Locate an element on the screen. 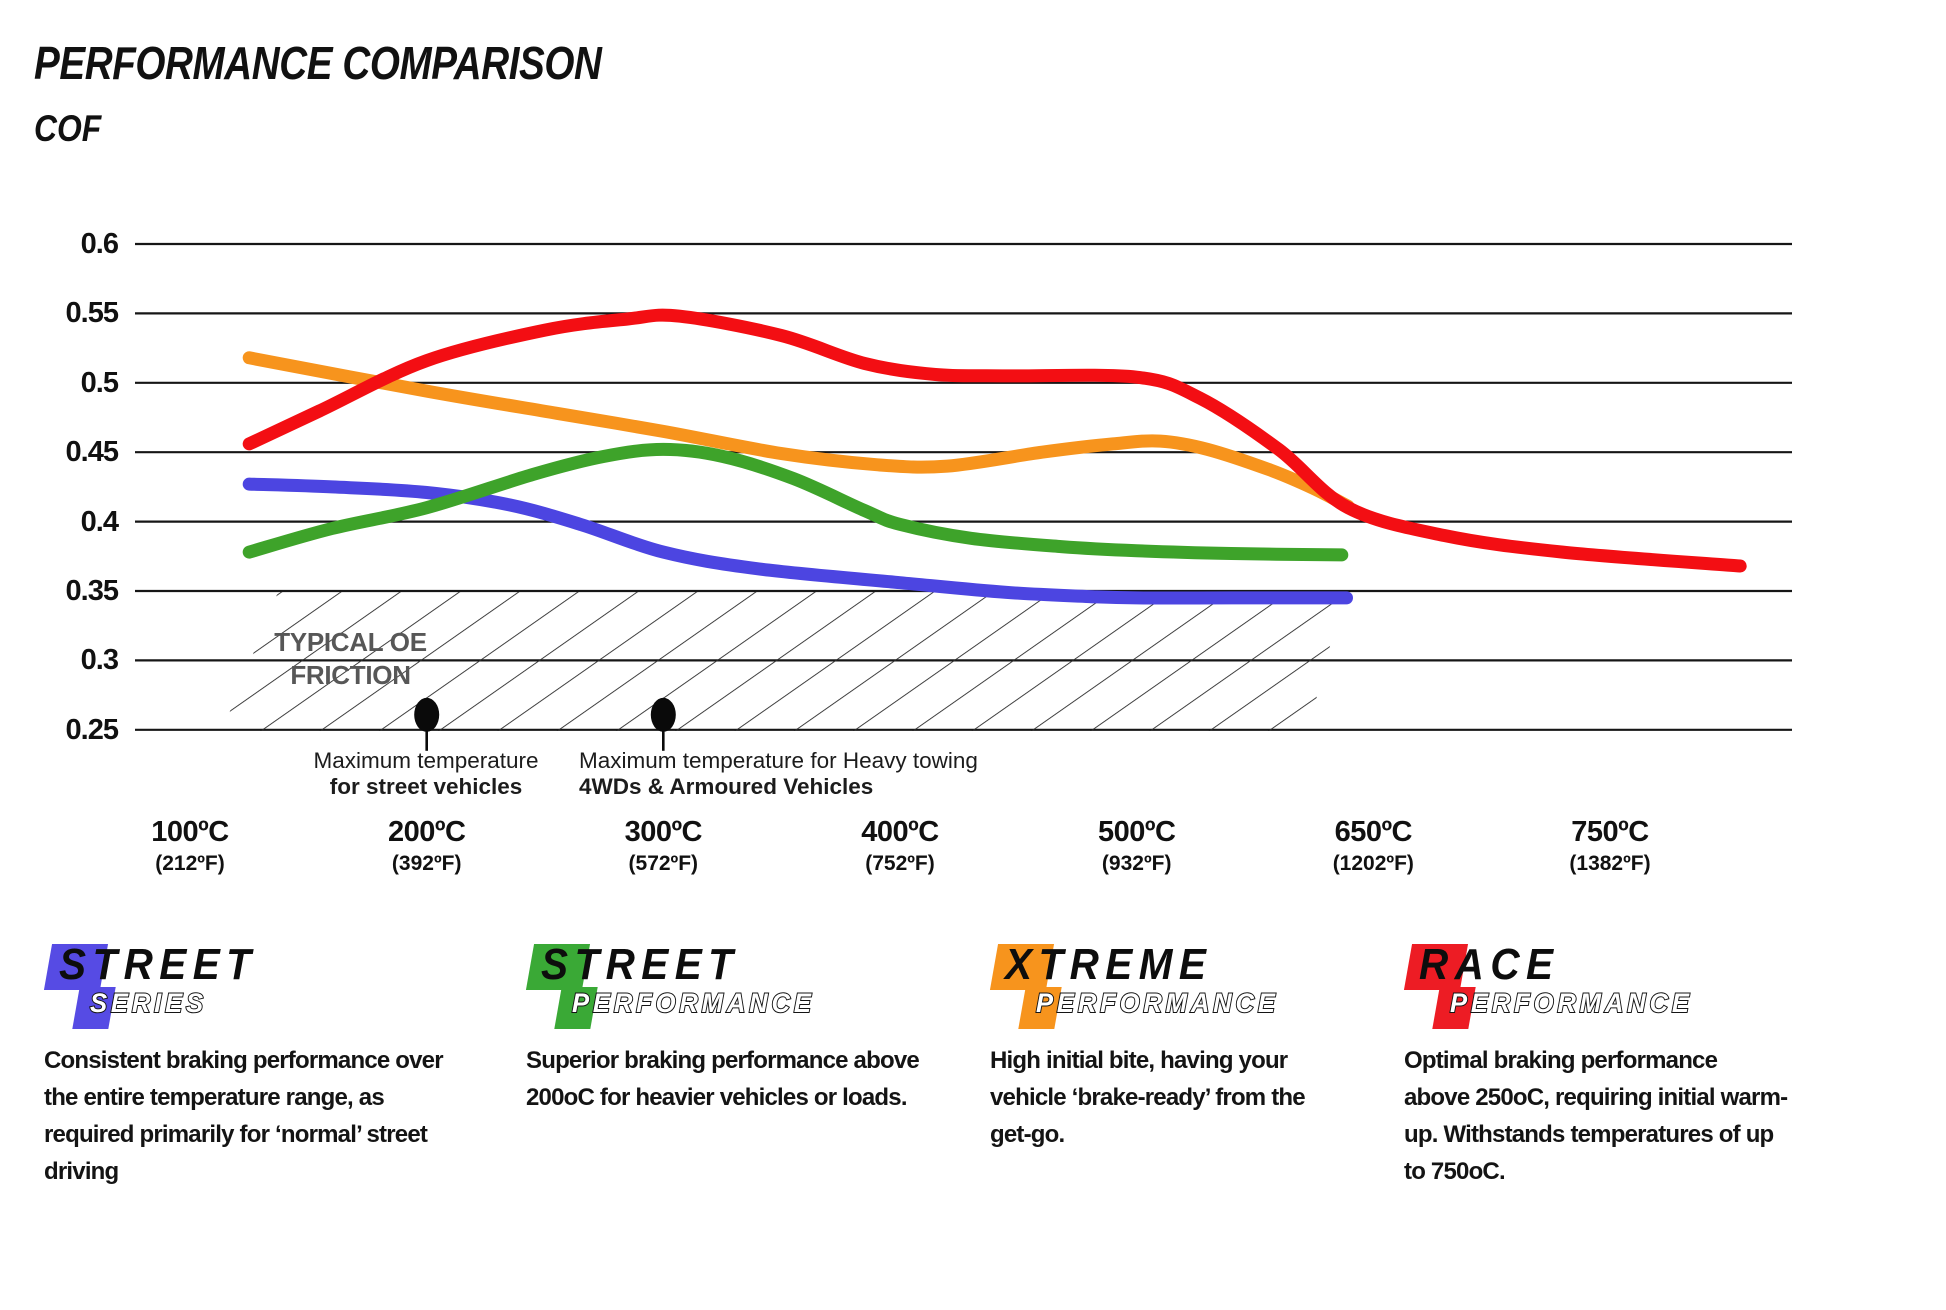 Image resolution: width=1946 pixels, height=1310 pixels. x-tick-celsius: 400ºC is located at coordinates (900, 832).